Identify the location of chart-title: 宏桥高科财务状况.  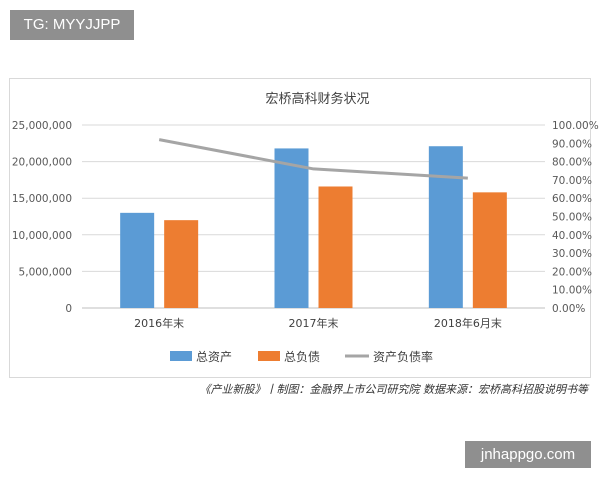
(317, 99).